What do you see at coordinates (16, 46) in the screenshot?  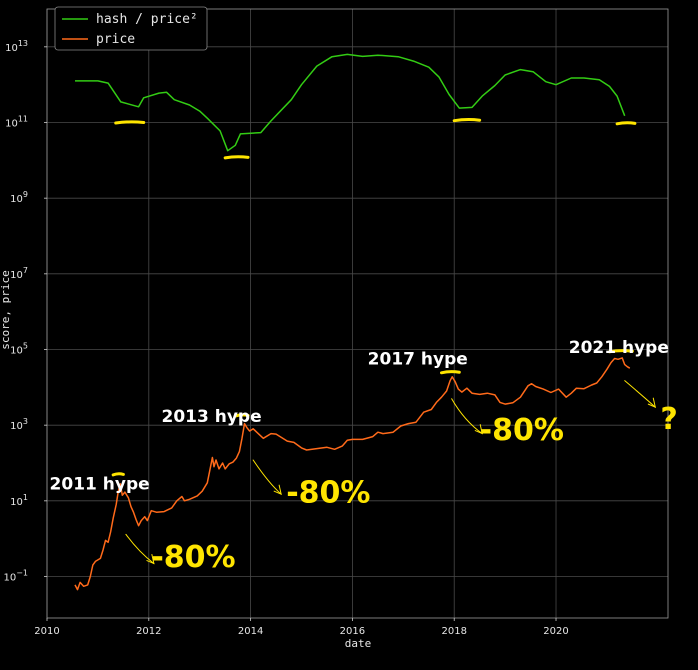 I see `y-tick-label: 10¹³` at bounding box center [16, 46].